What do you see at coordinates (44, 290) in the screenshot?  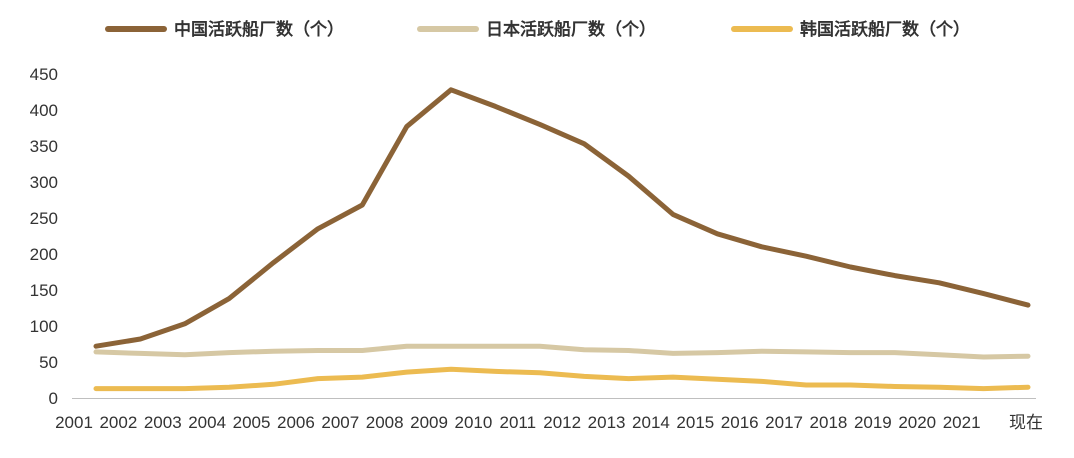 I see `y-tick-label: 150` at bounding box center [44, 290].